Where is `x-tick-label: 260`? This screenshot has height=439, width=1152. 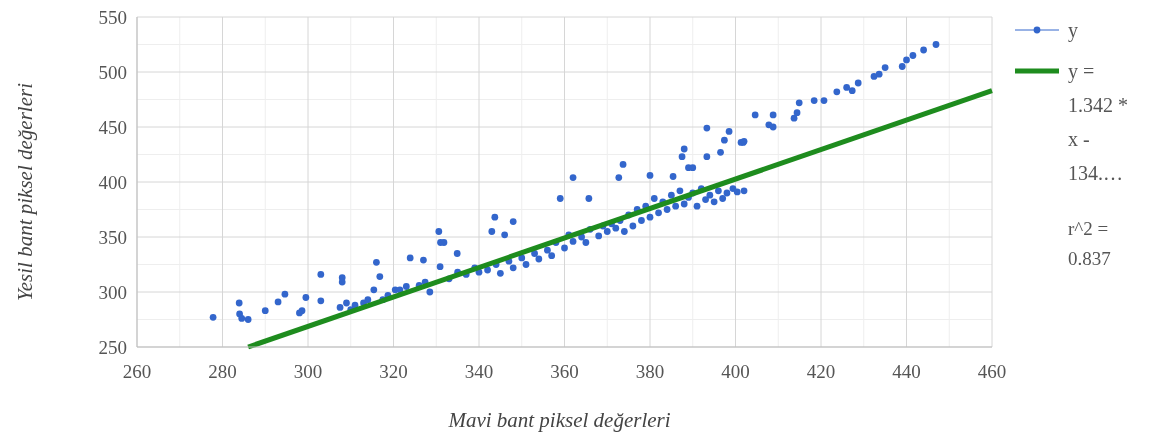
x-tick-label: 260 is located at coordinates (137, 371).